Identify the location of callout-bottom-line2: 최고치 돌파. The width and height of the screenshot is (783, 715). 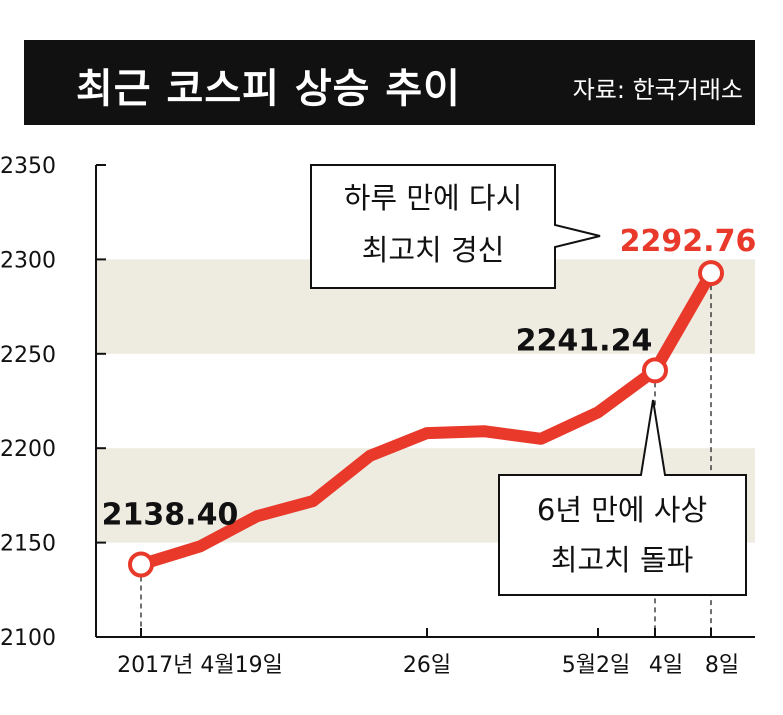
(622, 560).